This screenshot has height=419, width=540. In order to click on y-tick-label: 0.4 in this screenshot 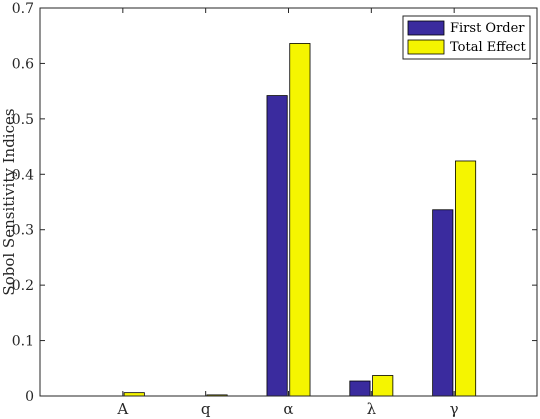, I will do `click(23, 175)`.